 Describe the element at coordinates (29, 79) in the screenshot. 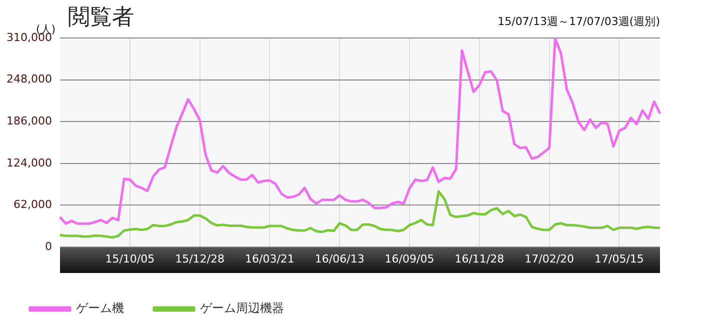

I see `y-tick-label: 248,000` at that location.